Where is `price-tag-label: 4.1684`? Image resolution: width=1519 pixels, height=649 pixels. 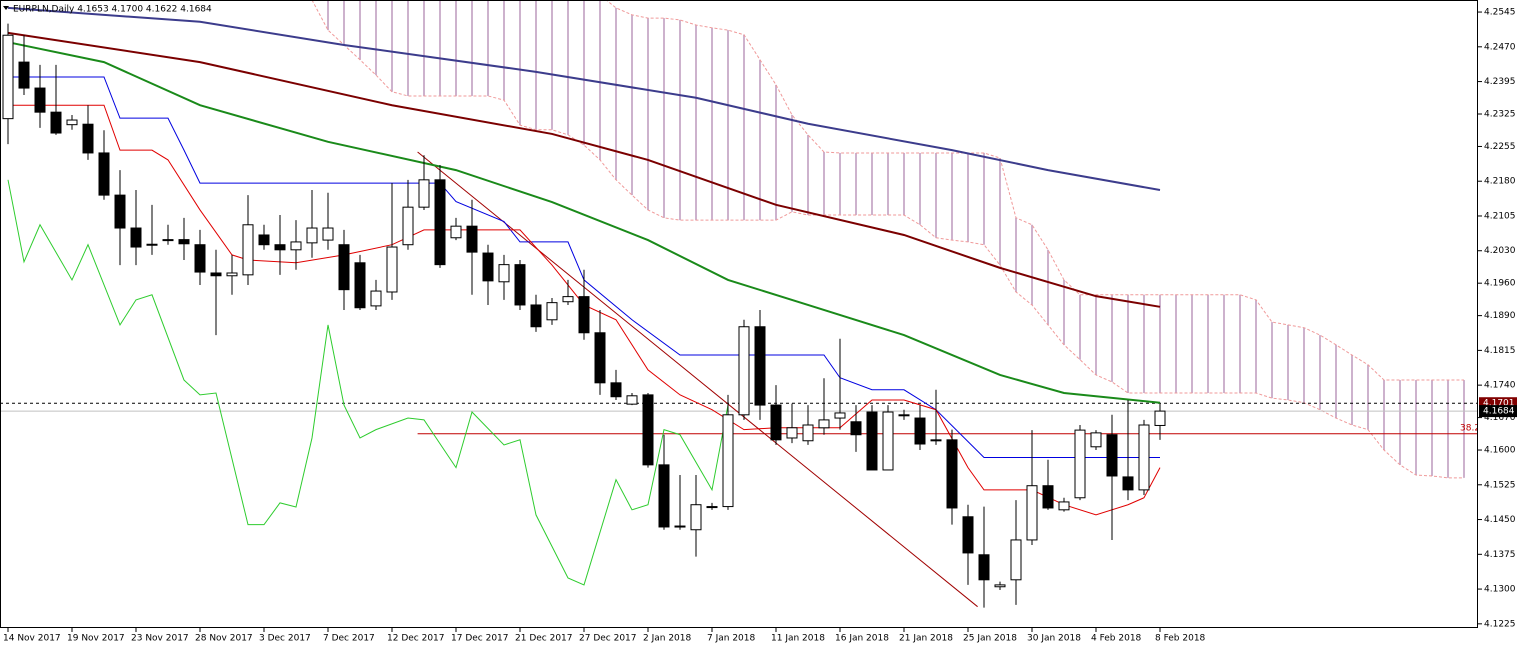 price-tag-label: 4.1684 is located at coordinates (1499, 412).